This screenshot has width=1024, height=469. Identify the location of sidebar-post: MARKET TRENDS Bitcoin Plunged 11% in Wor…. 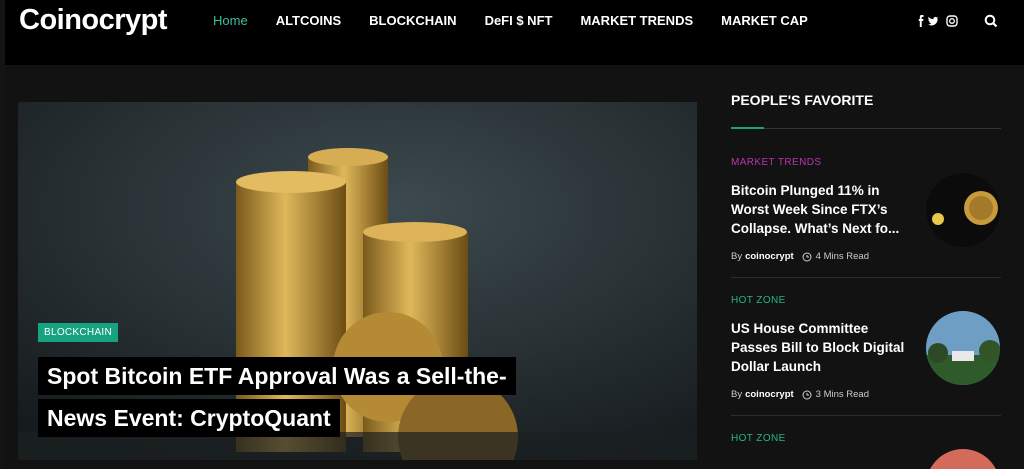
(866, 209).